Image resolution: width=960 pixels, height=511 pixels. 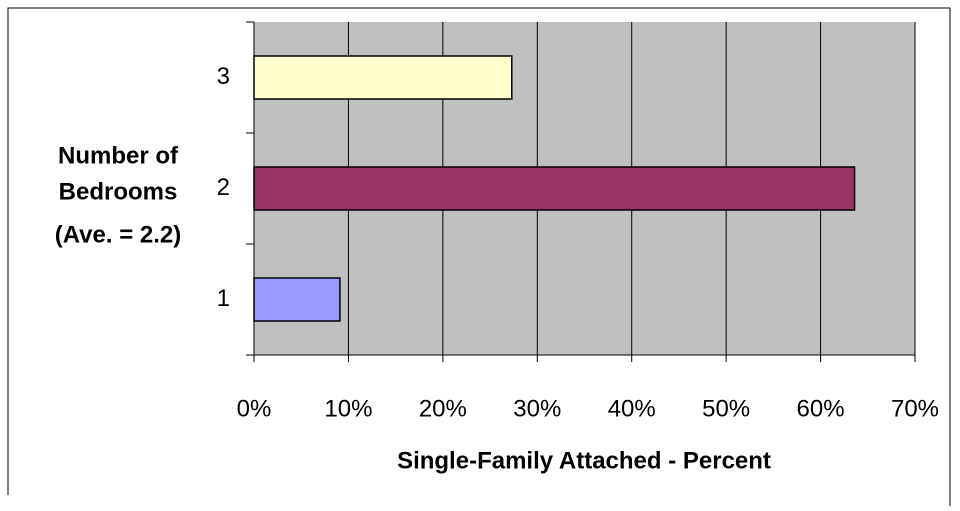 I want to click on x-tick-label: 30%, so click(x=537, y=408).